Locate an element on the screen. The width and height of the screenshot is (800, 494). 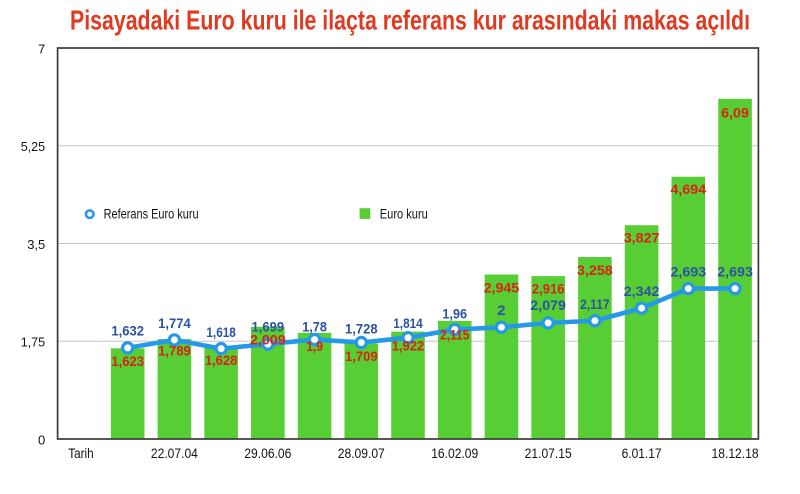
svg-text: 3,5 is located at coordinates (36, 244).